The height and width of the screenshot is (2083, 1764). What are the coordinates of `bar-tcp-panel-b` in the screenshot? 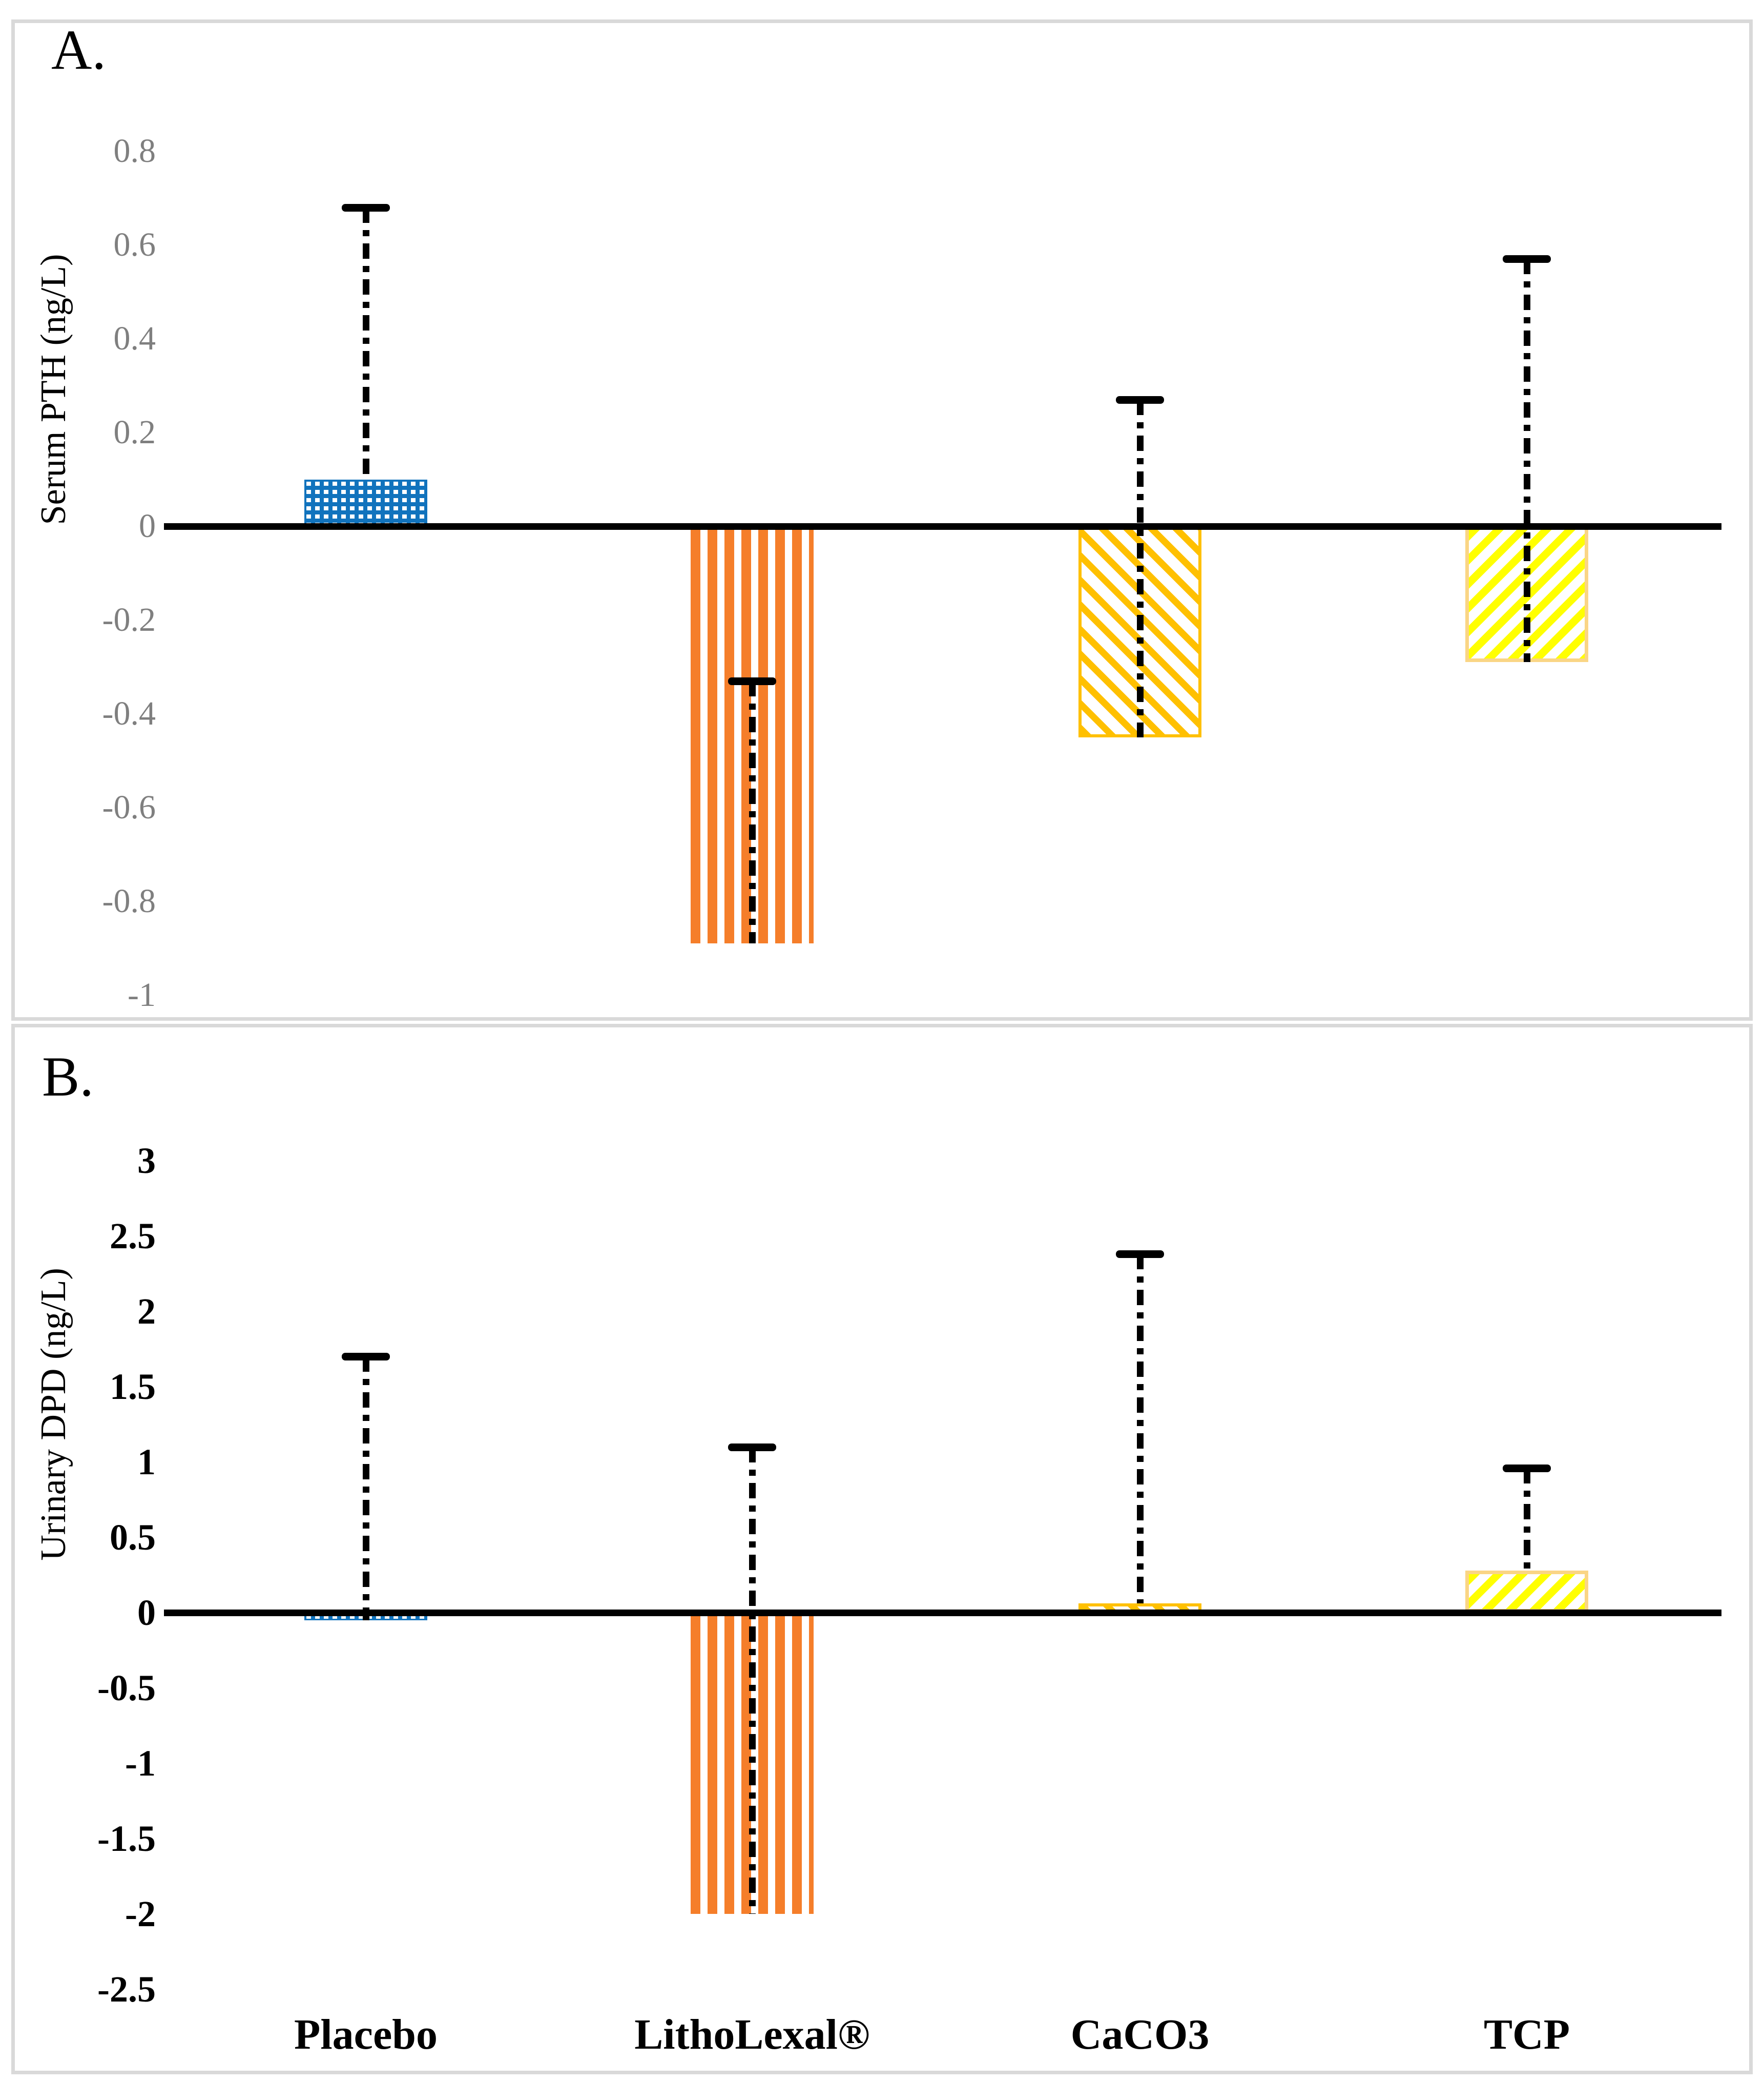 It's located at (1526, 1592).